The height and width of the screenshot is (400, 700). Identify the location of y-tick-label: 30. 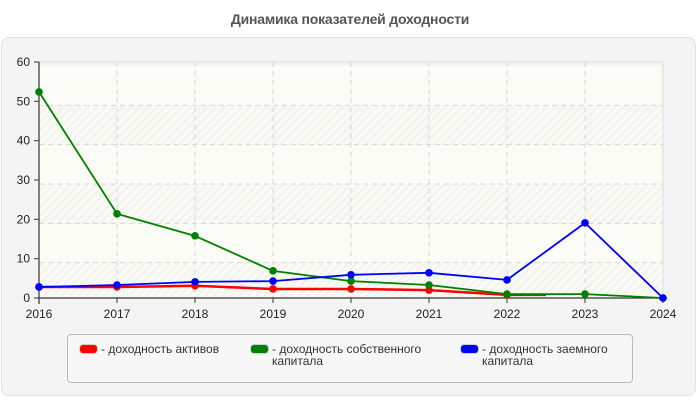
(24, 180).